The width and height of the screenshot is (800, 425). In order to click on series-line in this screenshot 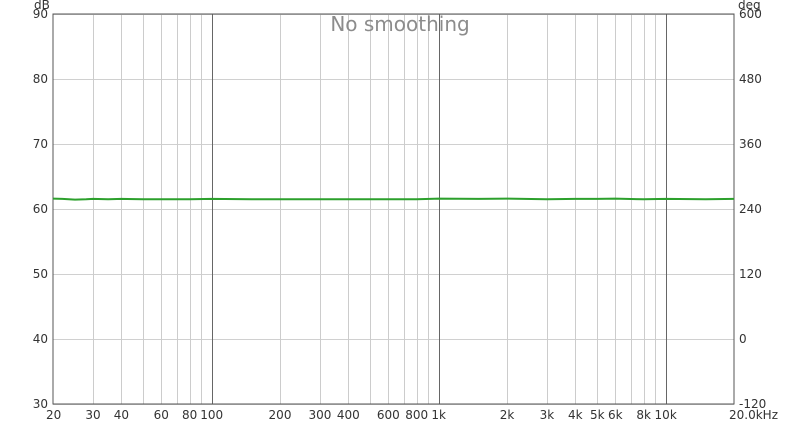, I will do `click(393, 199)`.